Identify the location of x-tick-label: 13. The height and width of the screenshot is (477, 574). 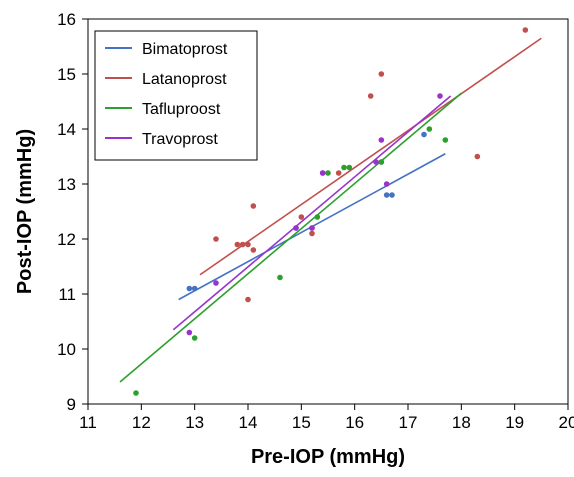
(194, 422).